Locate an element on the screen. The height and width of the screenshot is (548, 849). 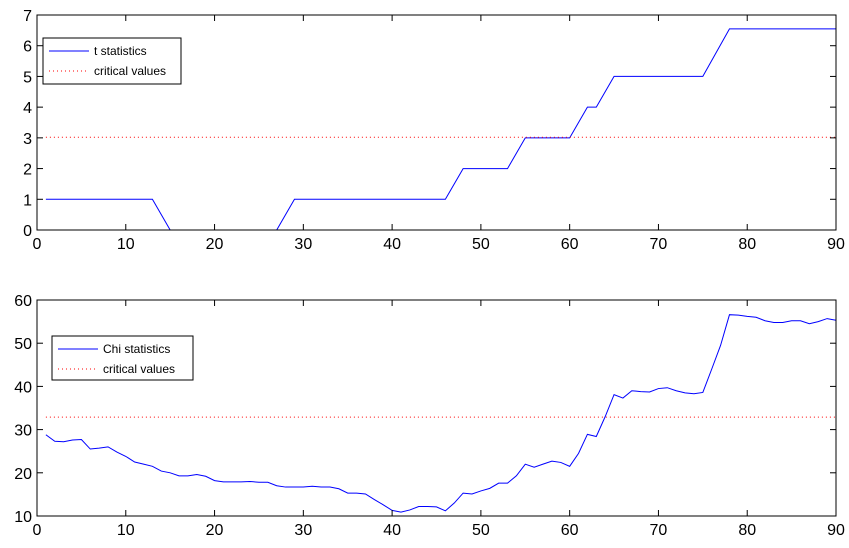
y-tick-label: 6 is located at coordinates (27, 47).